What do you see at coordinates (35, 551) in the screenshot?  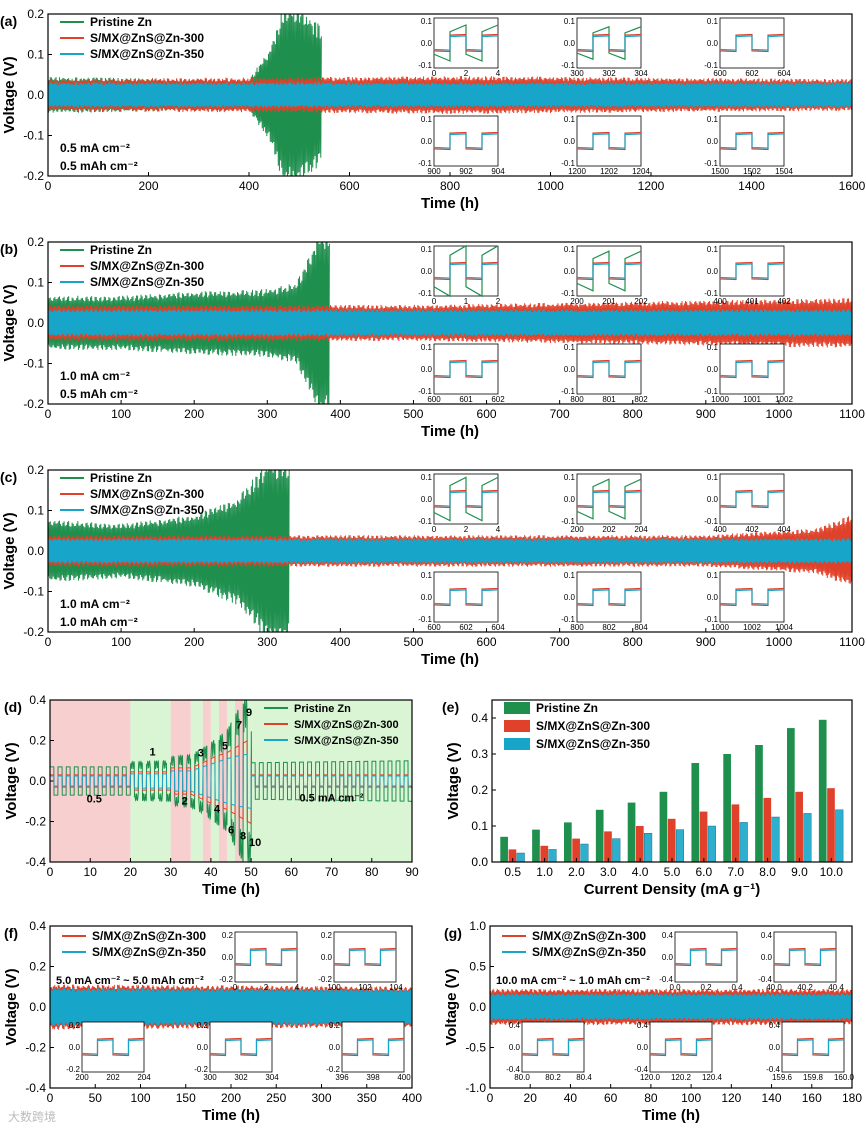 I see `y-tick-label: 0.0` at bounding box center [35, 551].